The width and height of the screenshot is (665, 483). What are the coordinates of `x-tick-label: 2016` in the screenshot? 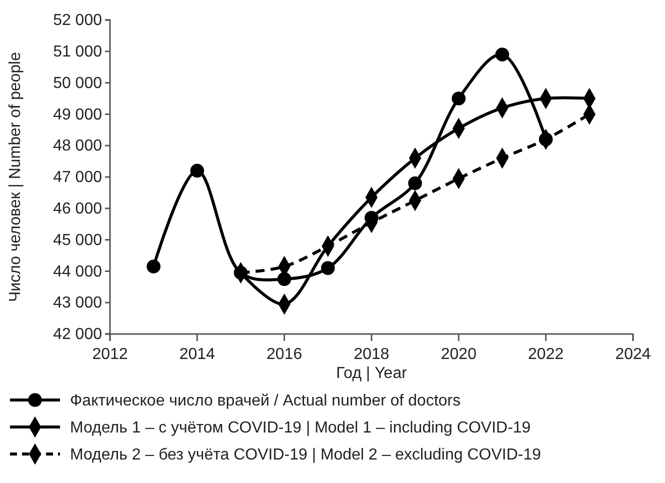 It's located at (284, 355).